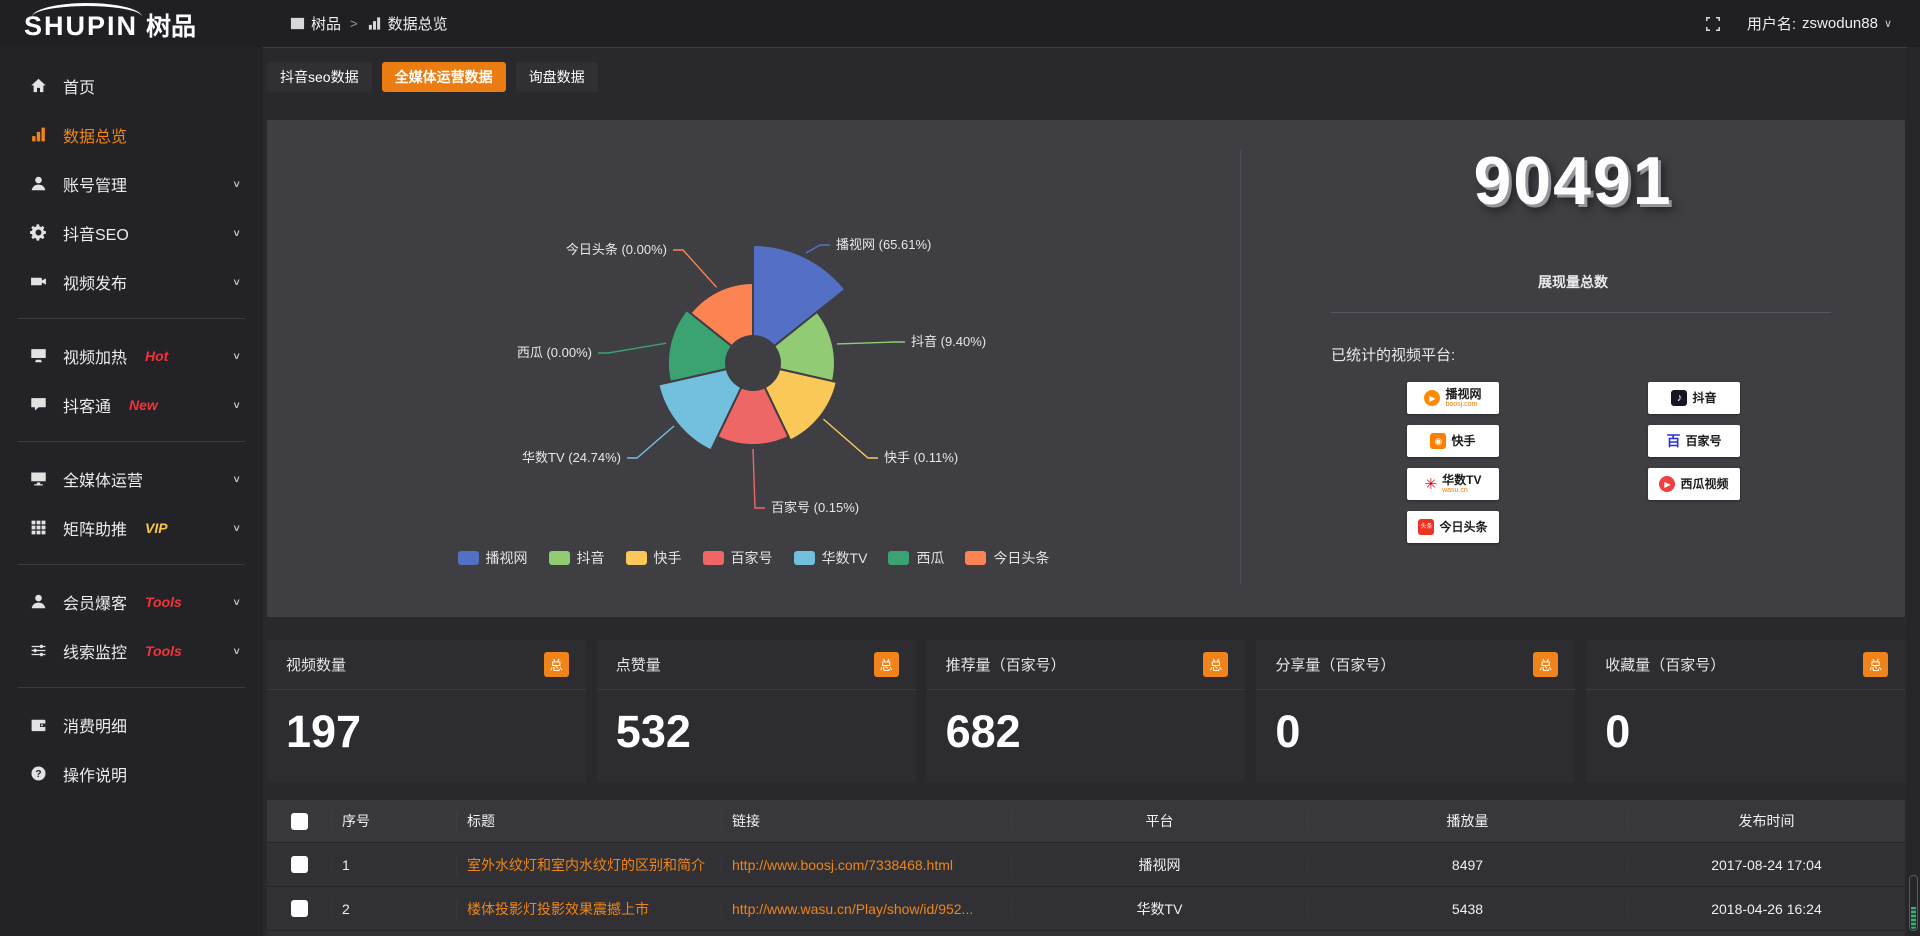 The height and width of the screenshot is (936, 1920). What do you see at coordinates (131, 724) in the screenshot?
I see `sidebar-item-spend-detail: 消费明细` at bounding box center [131, 724].